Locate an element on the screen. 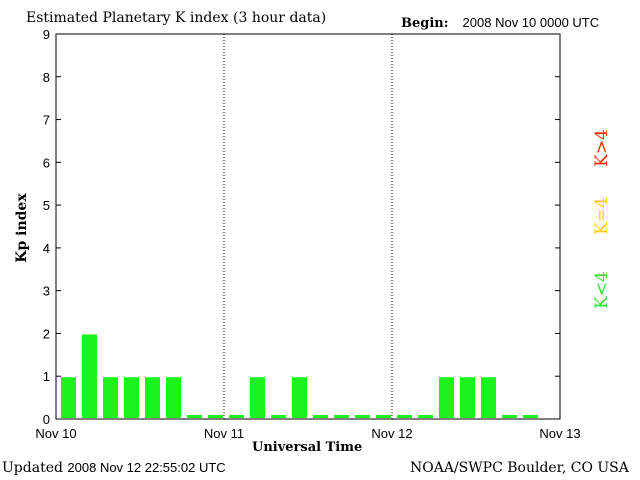 Image resolution: width=640 pixels, height=480 pixels. y-tick-label: 9 is located at coordinates (46, 34).